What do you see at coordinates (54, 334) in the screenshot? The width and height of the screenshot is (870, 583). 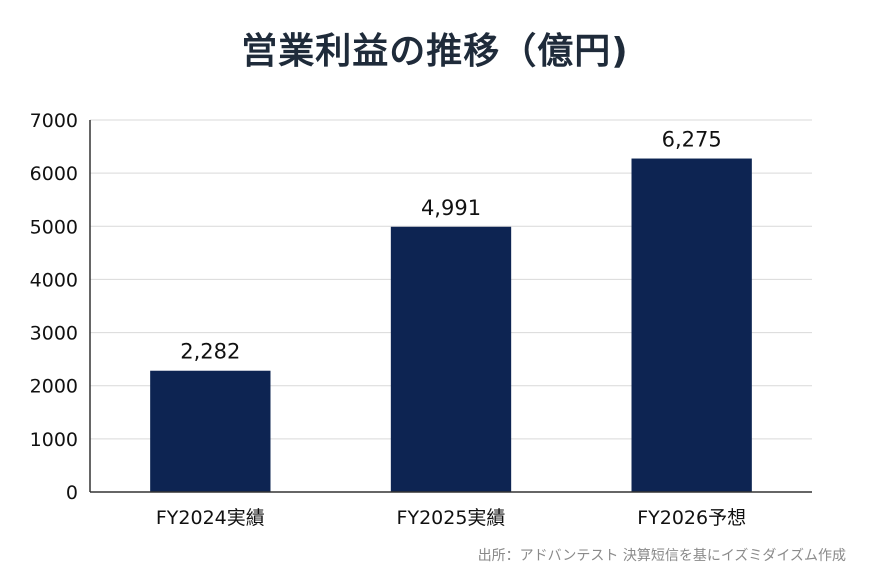 I see `y-tick-label-3000: 3000` at bounding box center [54, 334].